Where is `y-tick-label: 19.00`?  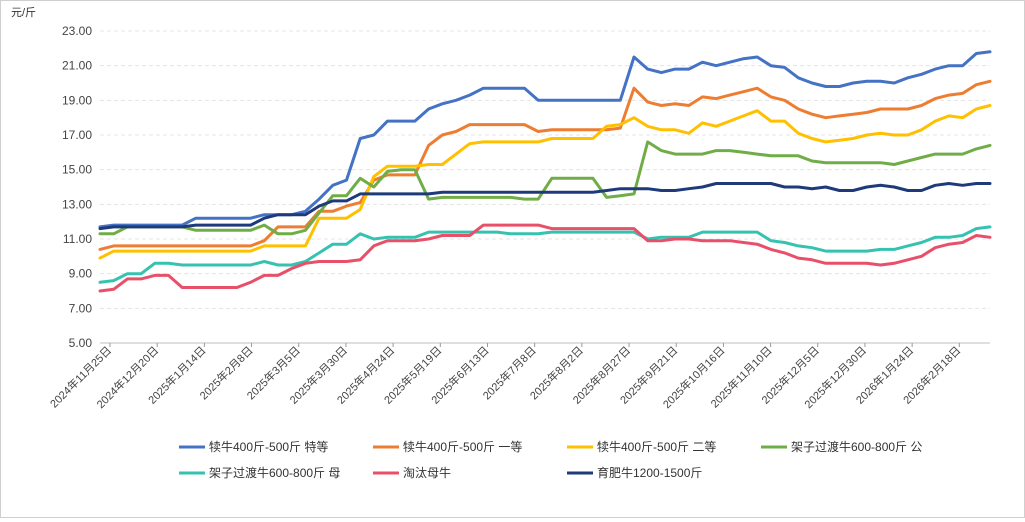
y-tick-label: 19.00 is located at coordinates (77, 100).